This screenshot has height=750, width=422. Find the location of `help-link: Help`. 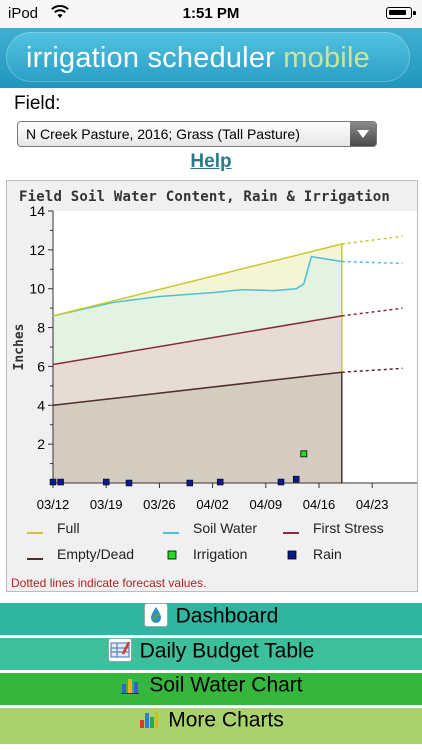

help-link: Help is located at coordinates (211, 161).